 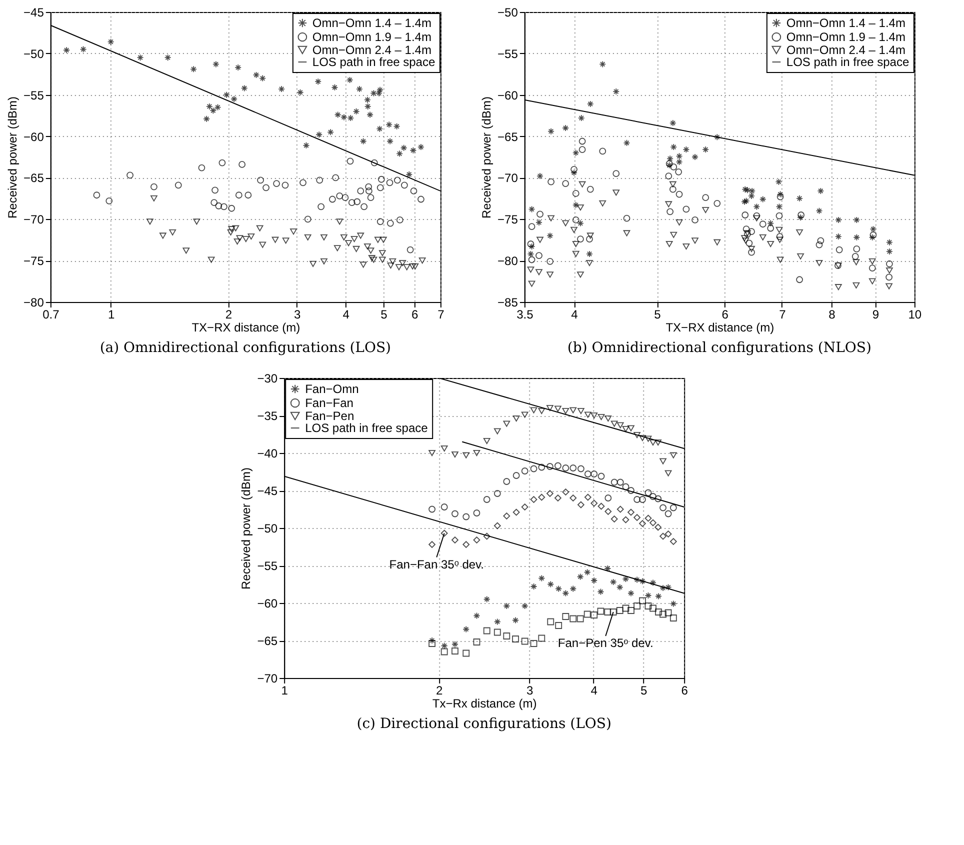 What do you see at coordinates (332, 389) in the screenshot?
I see `legend-label: Fan−Omn` at bounding box center [332, 389].